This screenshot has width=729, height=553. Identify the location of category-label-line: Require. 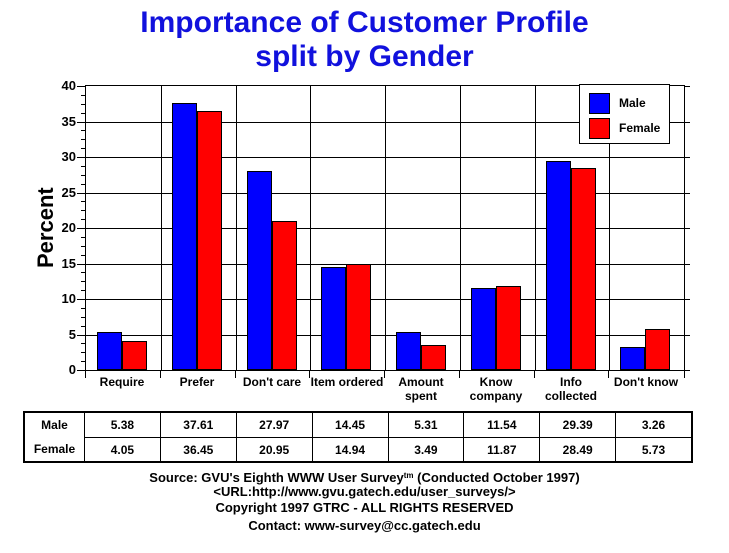
(122, 382).